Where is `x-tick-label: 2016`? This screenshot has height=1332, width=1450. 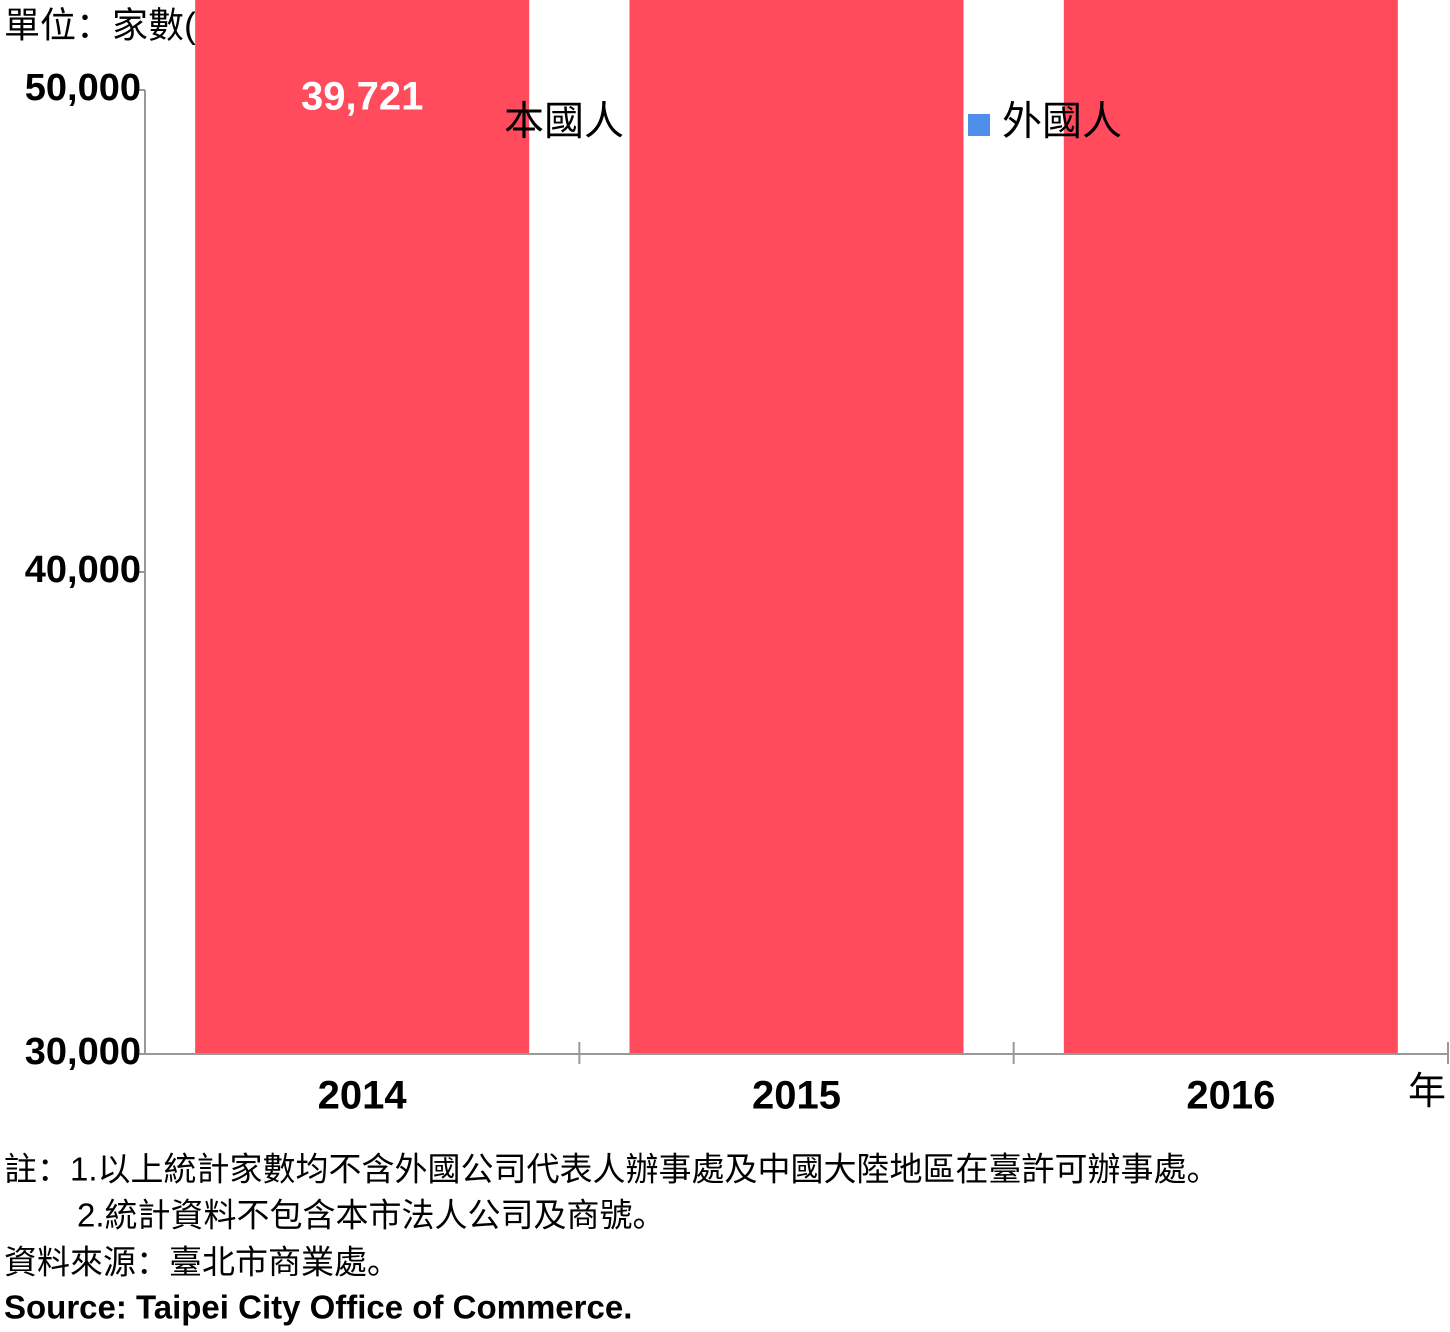 x-tick-label: 2016 is located at coordinates (1230, 1096).